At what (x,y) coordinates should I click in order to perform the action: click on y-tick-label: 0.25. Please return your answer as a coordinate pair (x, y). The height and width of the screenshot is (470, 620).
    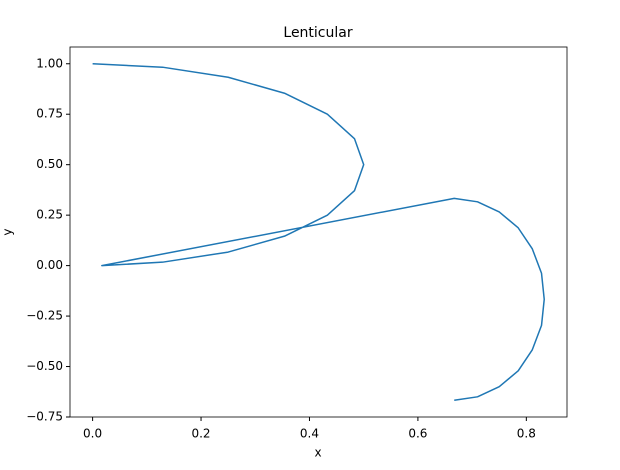
    Looking at the image, I should click on (49, 215).